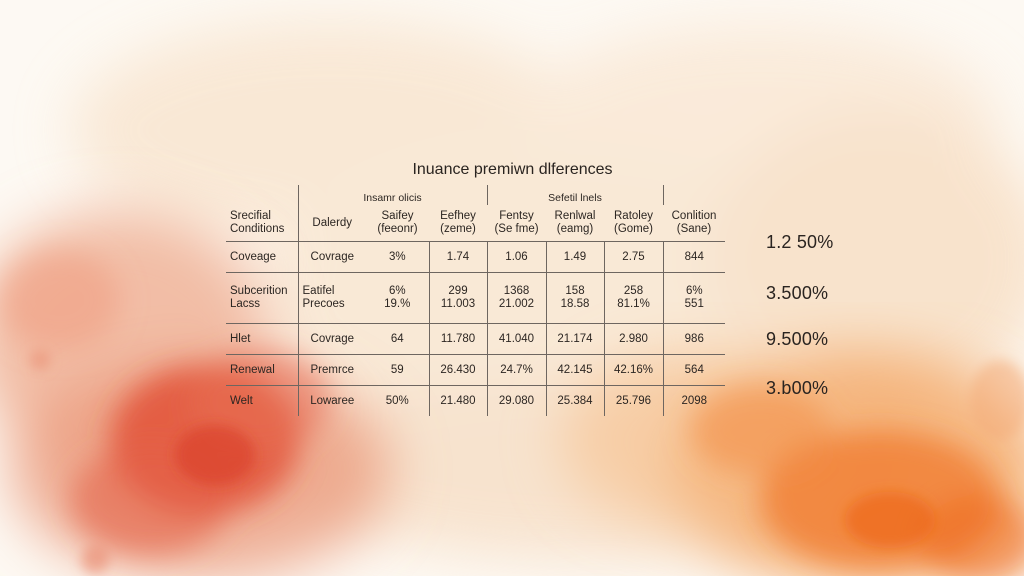 The height and width of the screenshot is (576, 1024). I want to click on table-cell: 25.384, so click(574, 400).